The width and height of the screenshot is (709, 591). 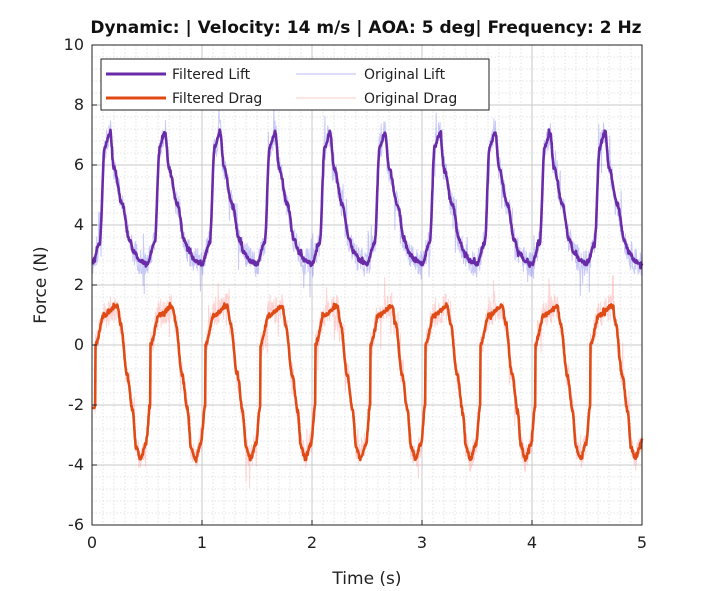 I want to click on legend-label-filtered-drag: Filtered Drag, so click(x=217, y=99).